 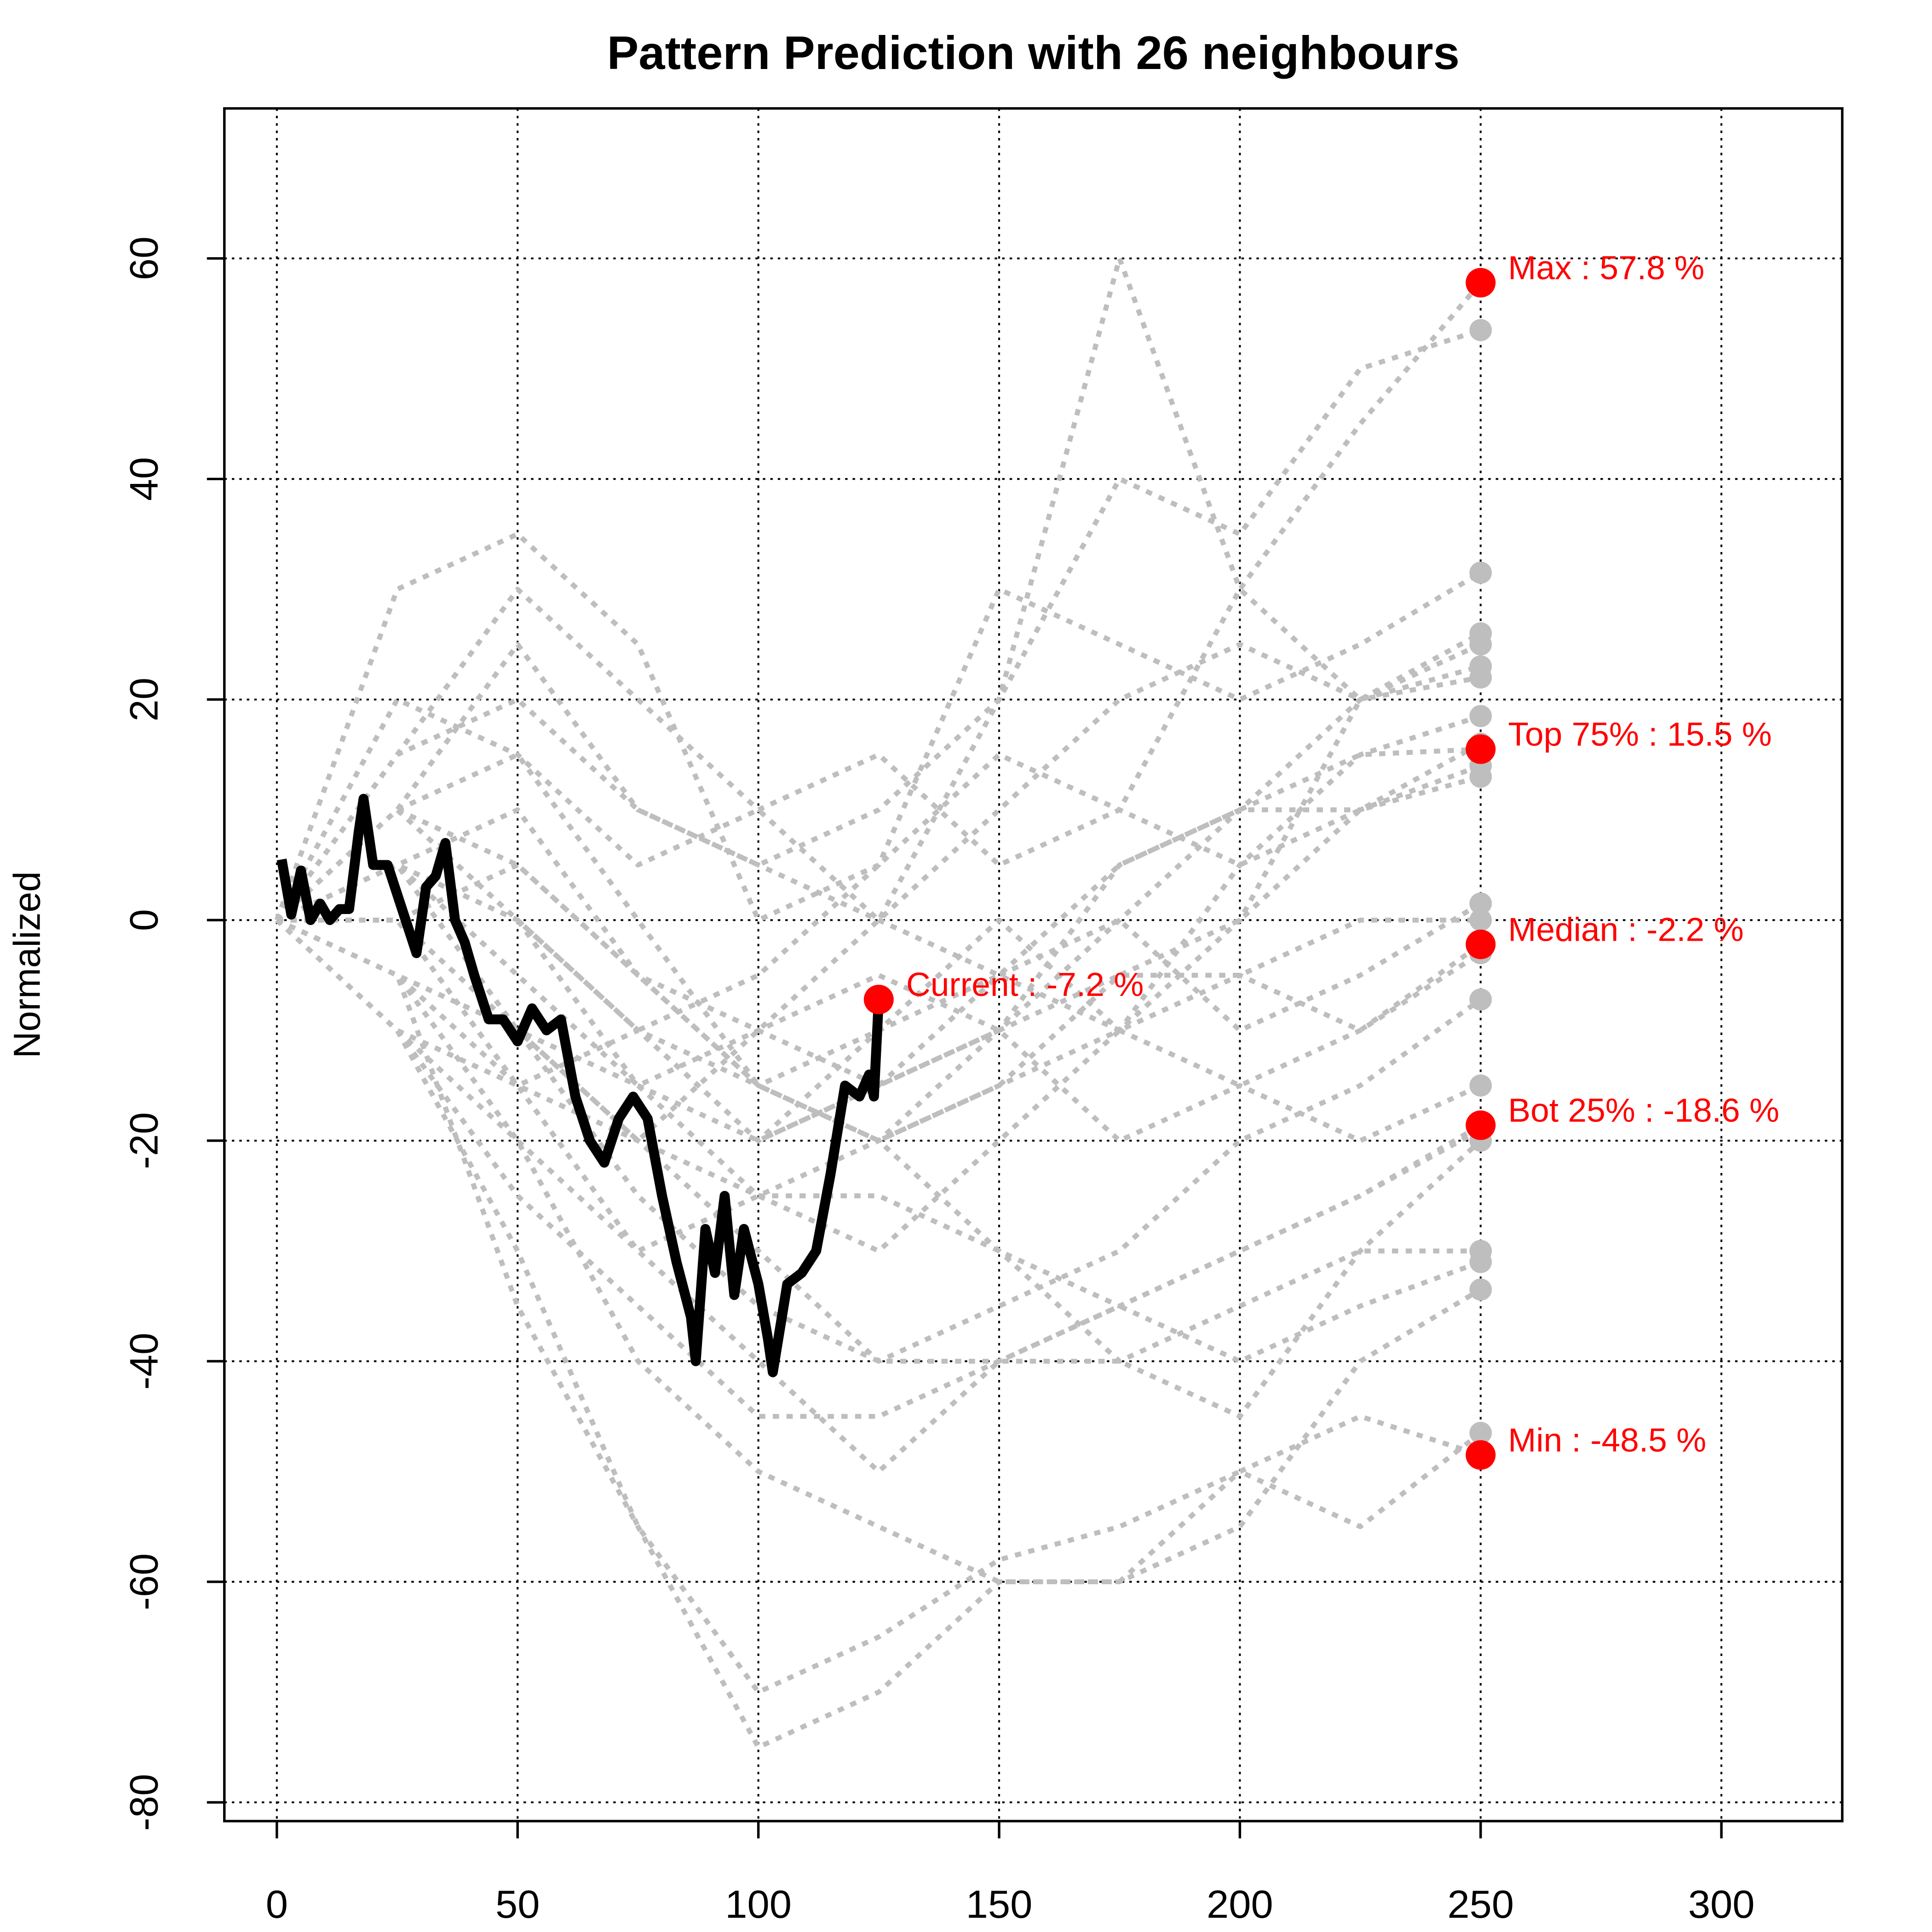 I want to click on x-tick-label: 250, so click(x=1480, y=1905).